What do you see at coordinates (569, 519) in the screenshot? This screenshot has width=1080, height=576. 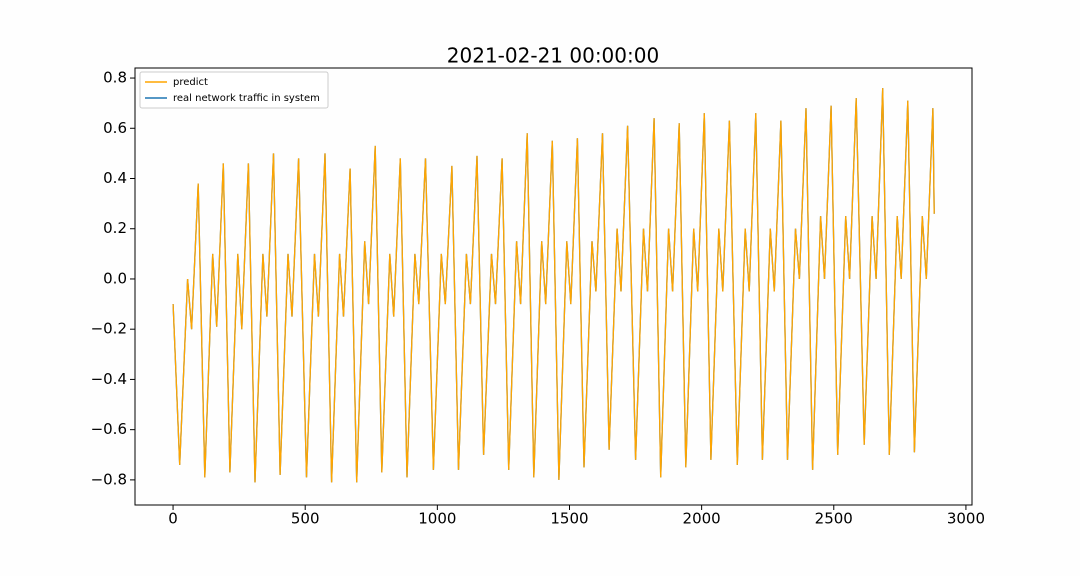 I see `x-tick-label: 1500` at bounding box center [569, 519].